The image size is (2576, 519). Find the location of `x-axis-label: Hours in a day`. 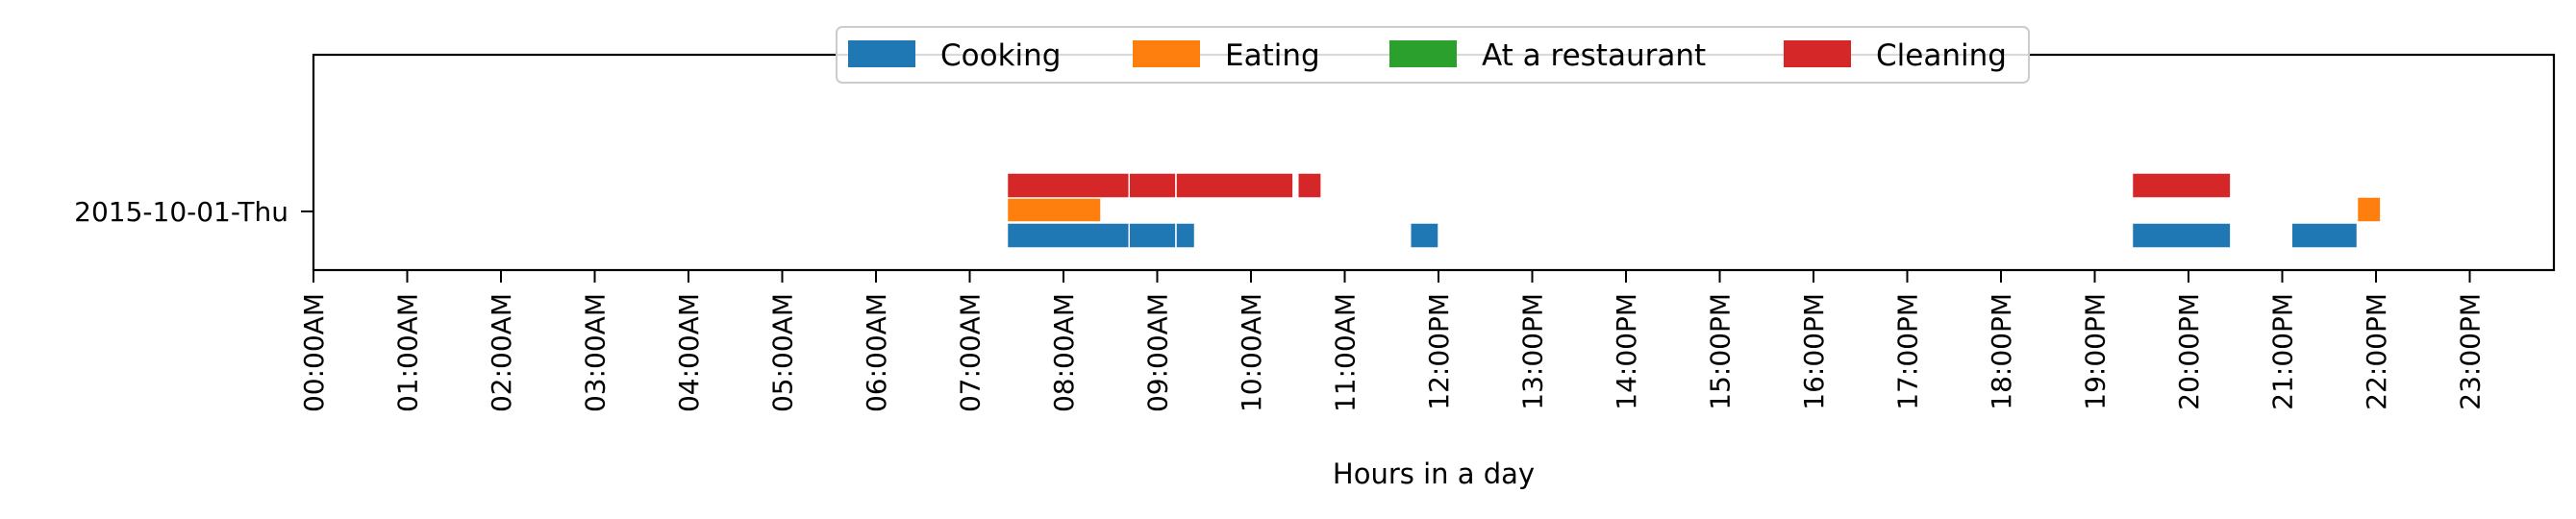

x-axis-label: Hours in a day is located at coordinates (1434, 473).